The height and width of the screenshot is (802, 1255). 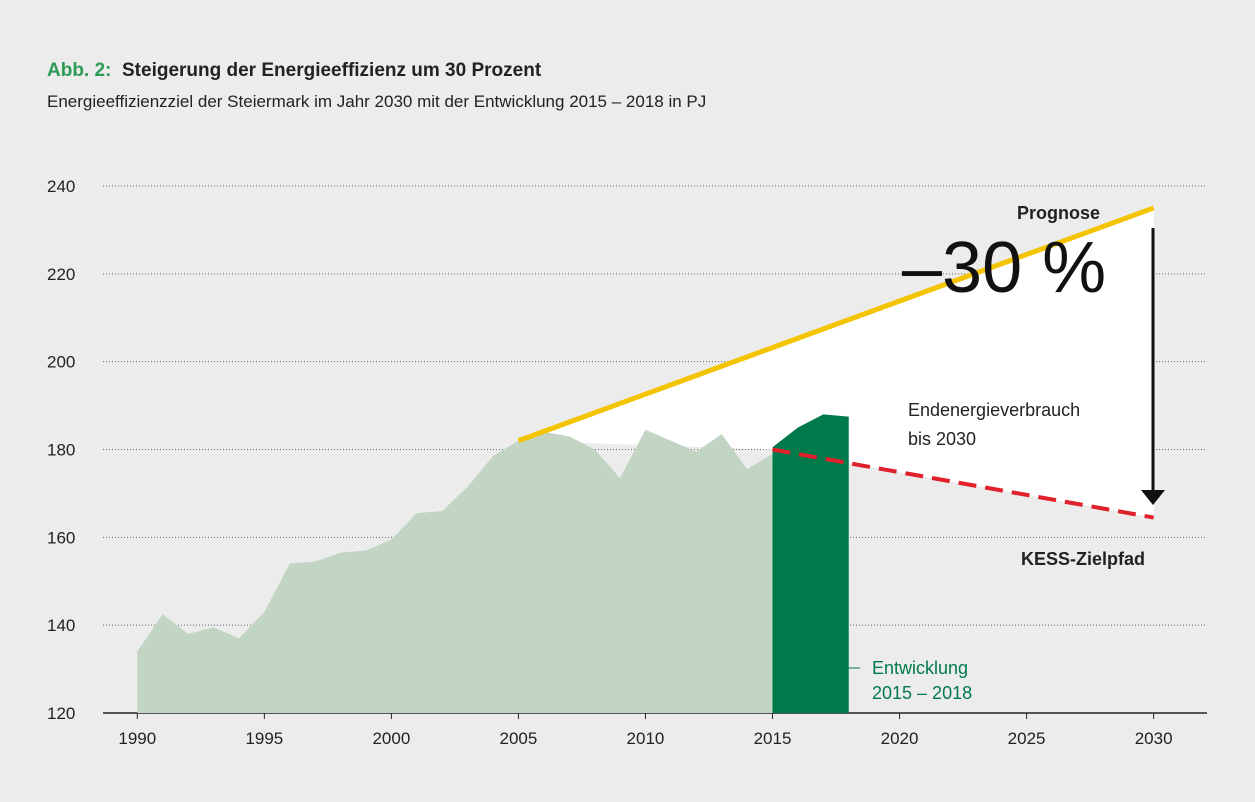 What do you see at coordinates (1027, 738) in the screenshot?
I see `x-tick-label: 2025` at bounding box center [1027, 738].